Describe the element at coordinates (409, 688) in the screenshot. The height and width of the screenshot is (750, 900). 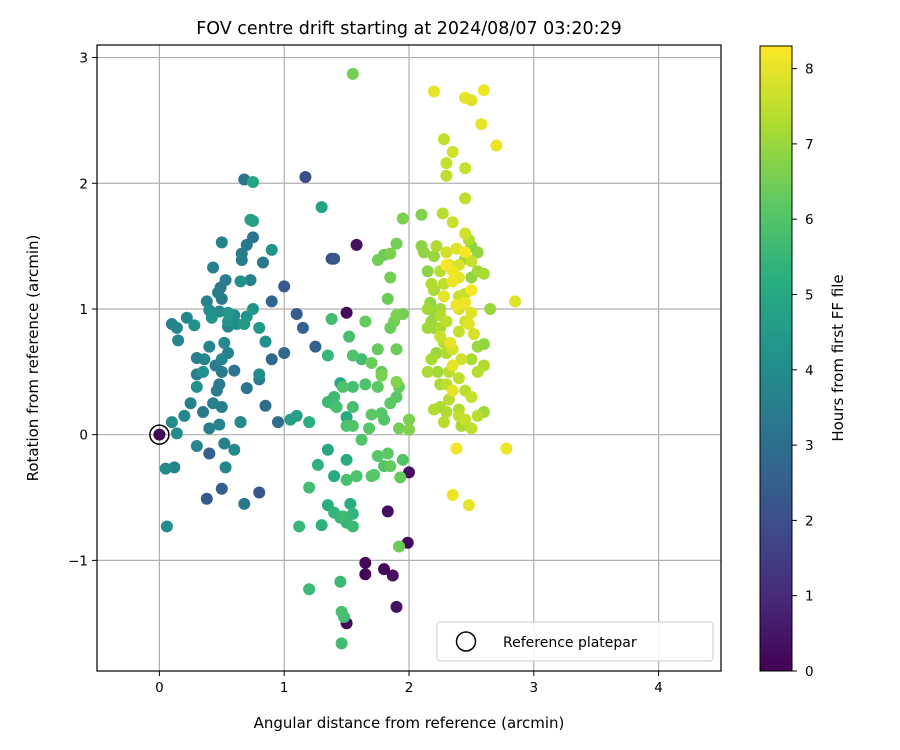
I see `x-tick-label: 2` at that location.